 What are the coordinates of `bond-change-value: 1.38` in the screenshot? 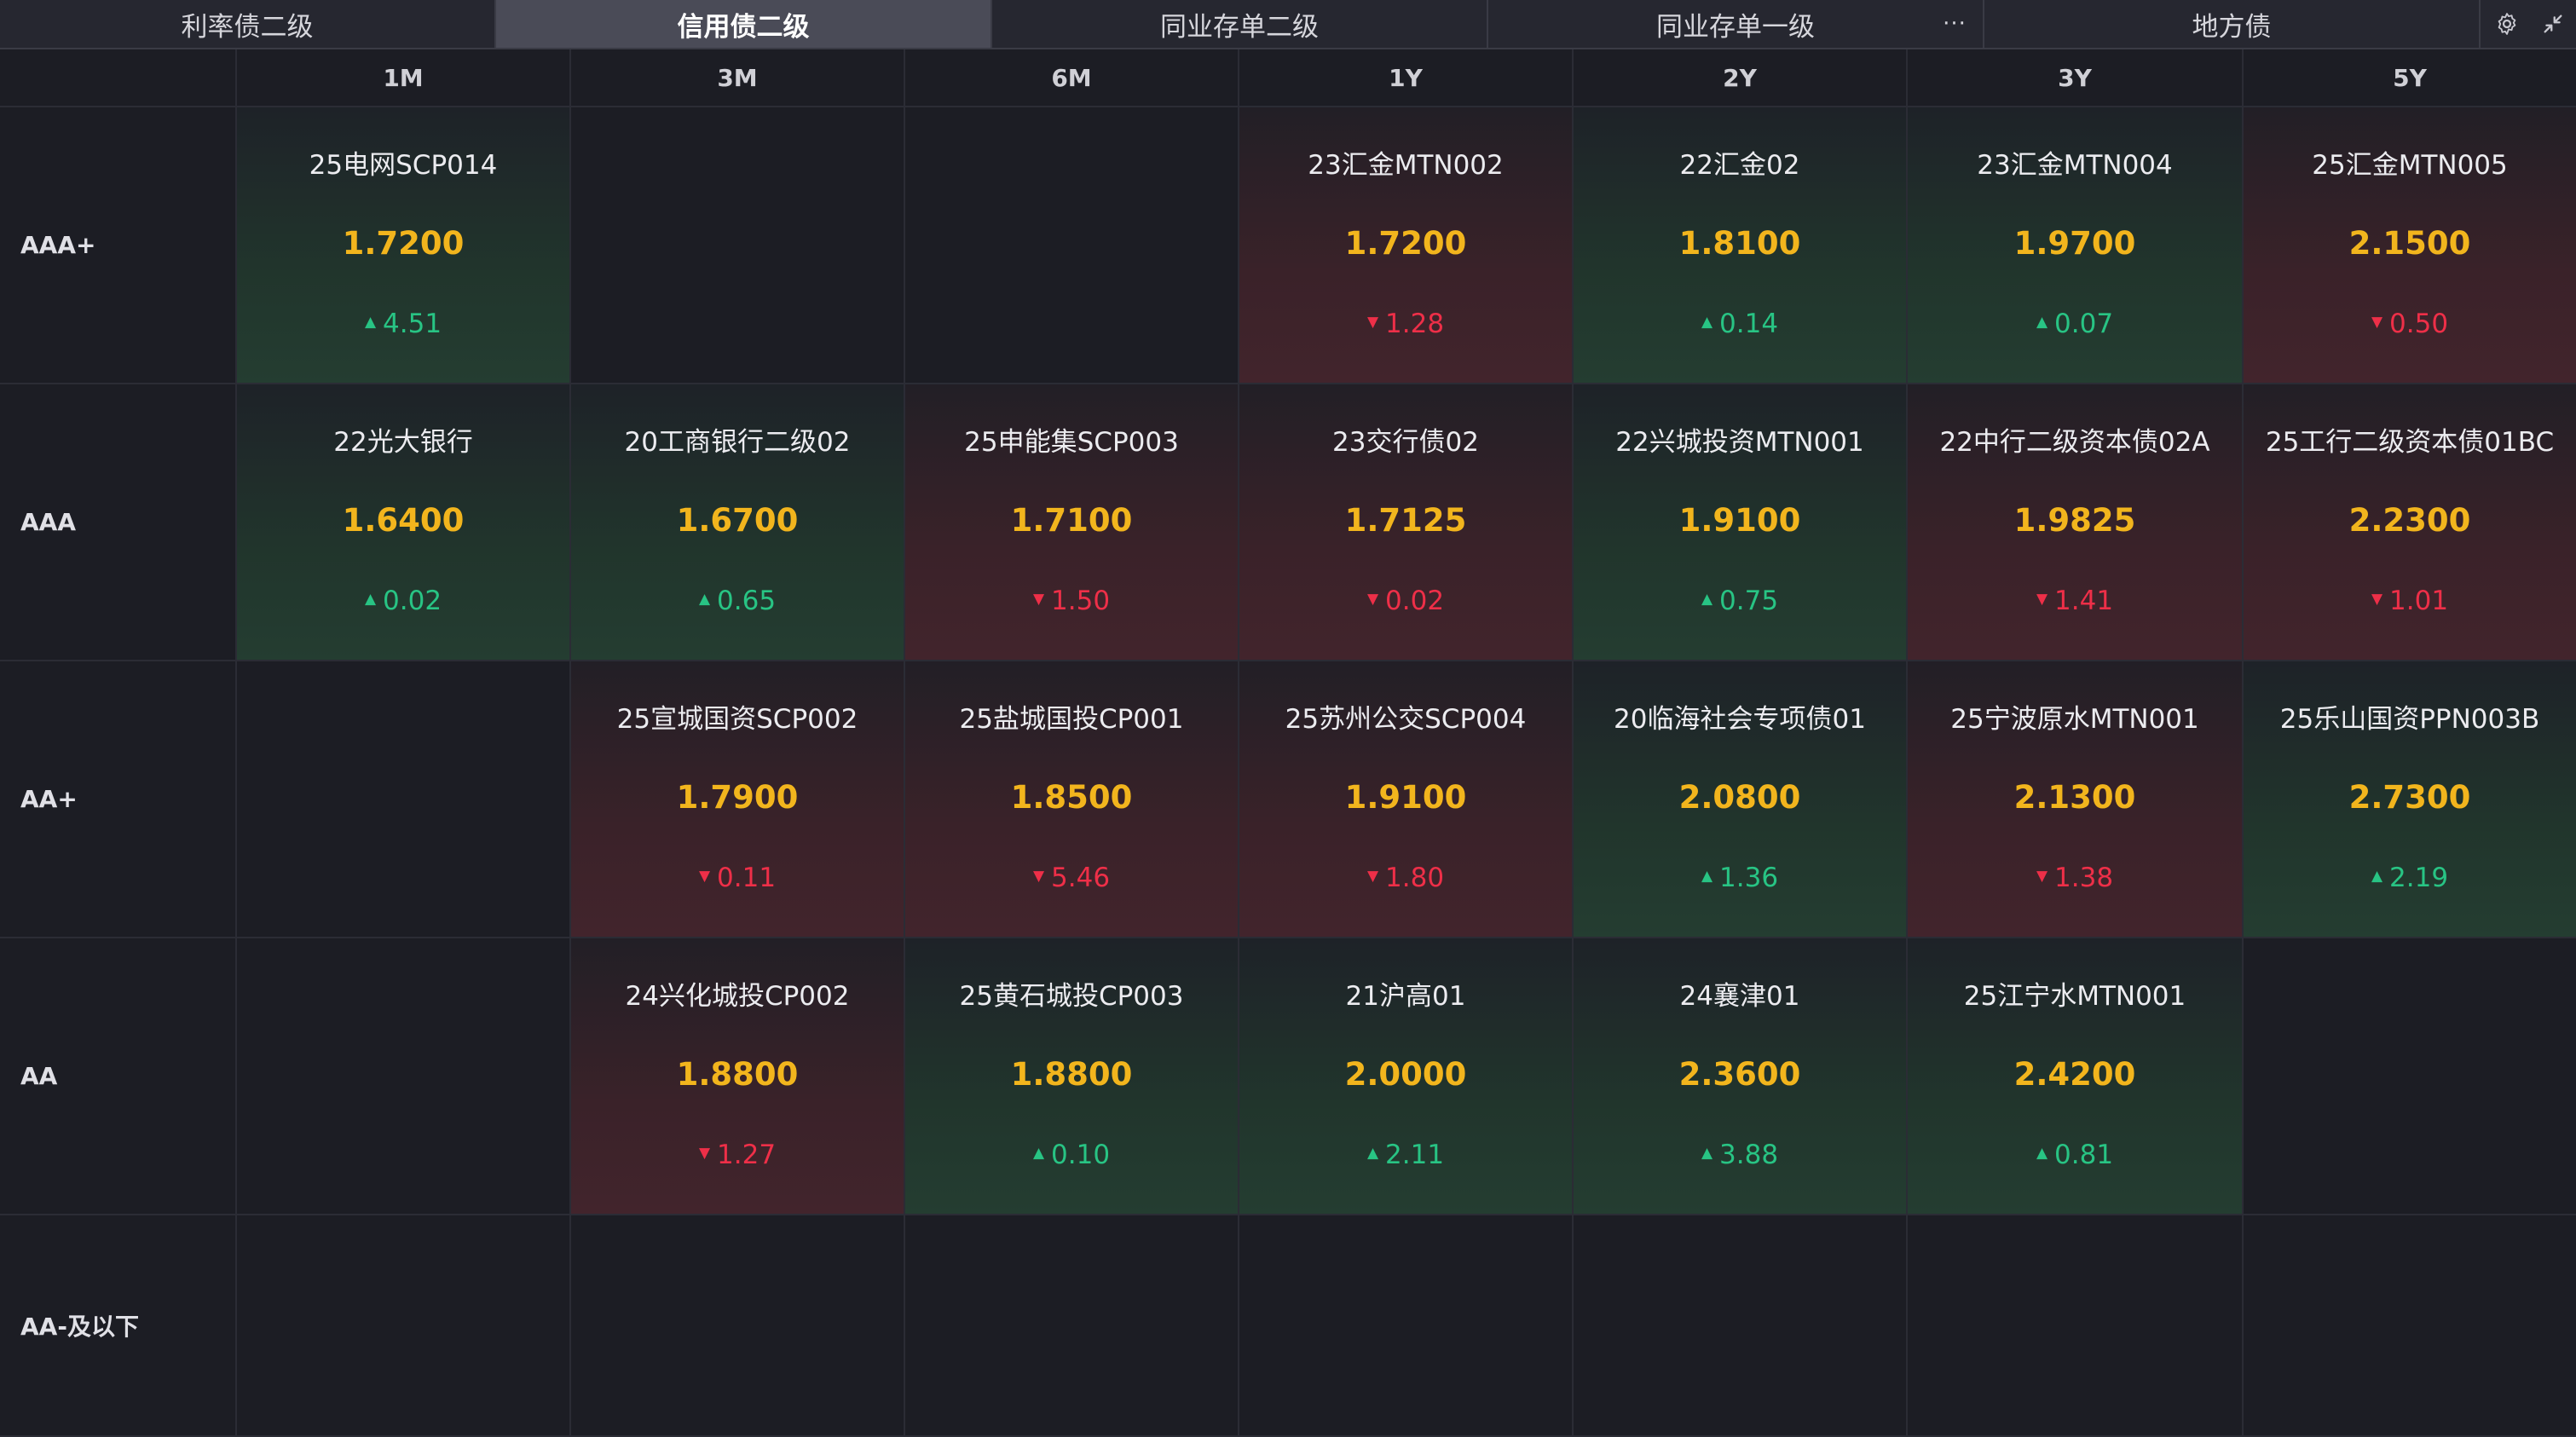 It's located at (2084, 878).